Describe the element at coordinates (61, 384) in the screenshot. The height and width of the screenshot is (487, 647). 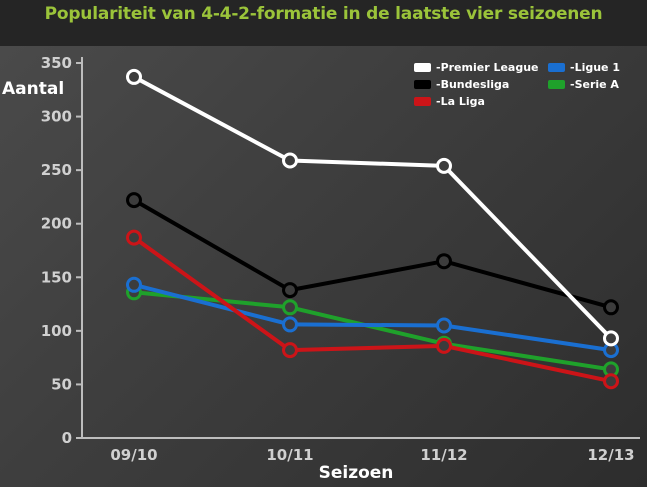
I see `y-tick-label: 50` at that location.